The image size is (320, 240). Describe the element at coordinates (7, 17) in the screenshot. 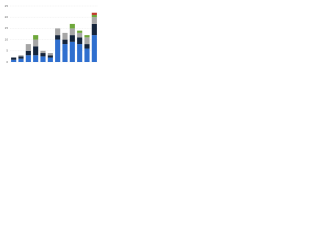

I see `y-tick-label: 20` at that location.